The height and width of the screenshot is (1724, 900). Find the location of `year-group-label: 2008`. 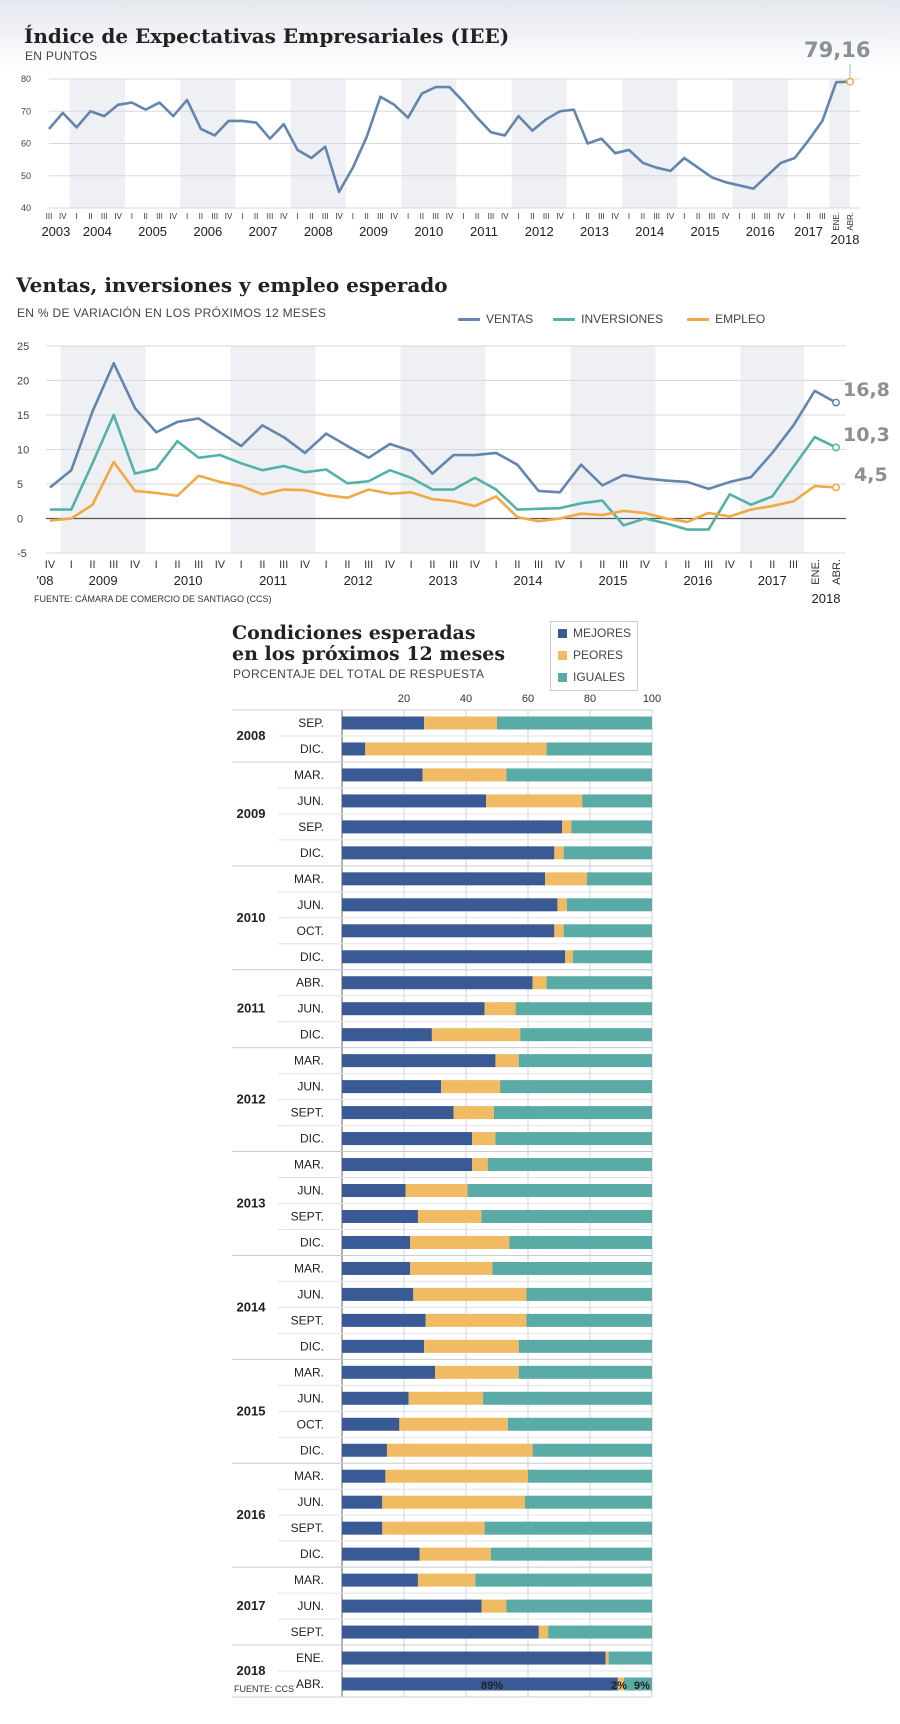

year-group-label: 2008 is located at coordinates (251, 735).